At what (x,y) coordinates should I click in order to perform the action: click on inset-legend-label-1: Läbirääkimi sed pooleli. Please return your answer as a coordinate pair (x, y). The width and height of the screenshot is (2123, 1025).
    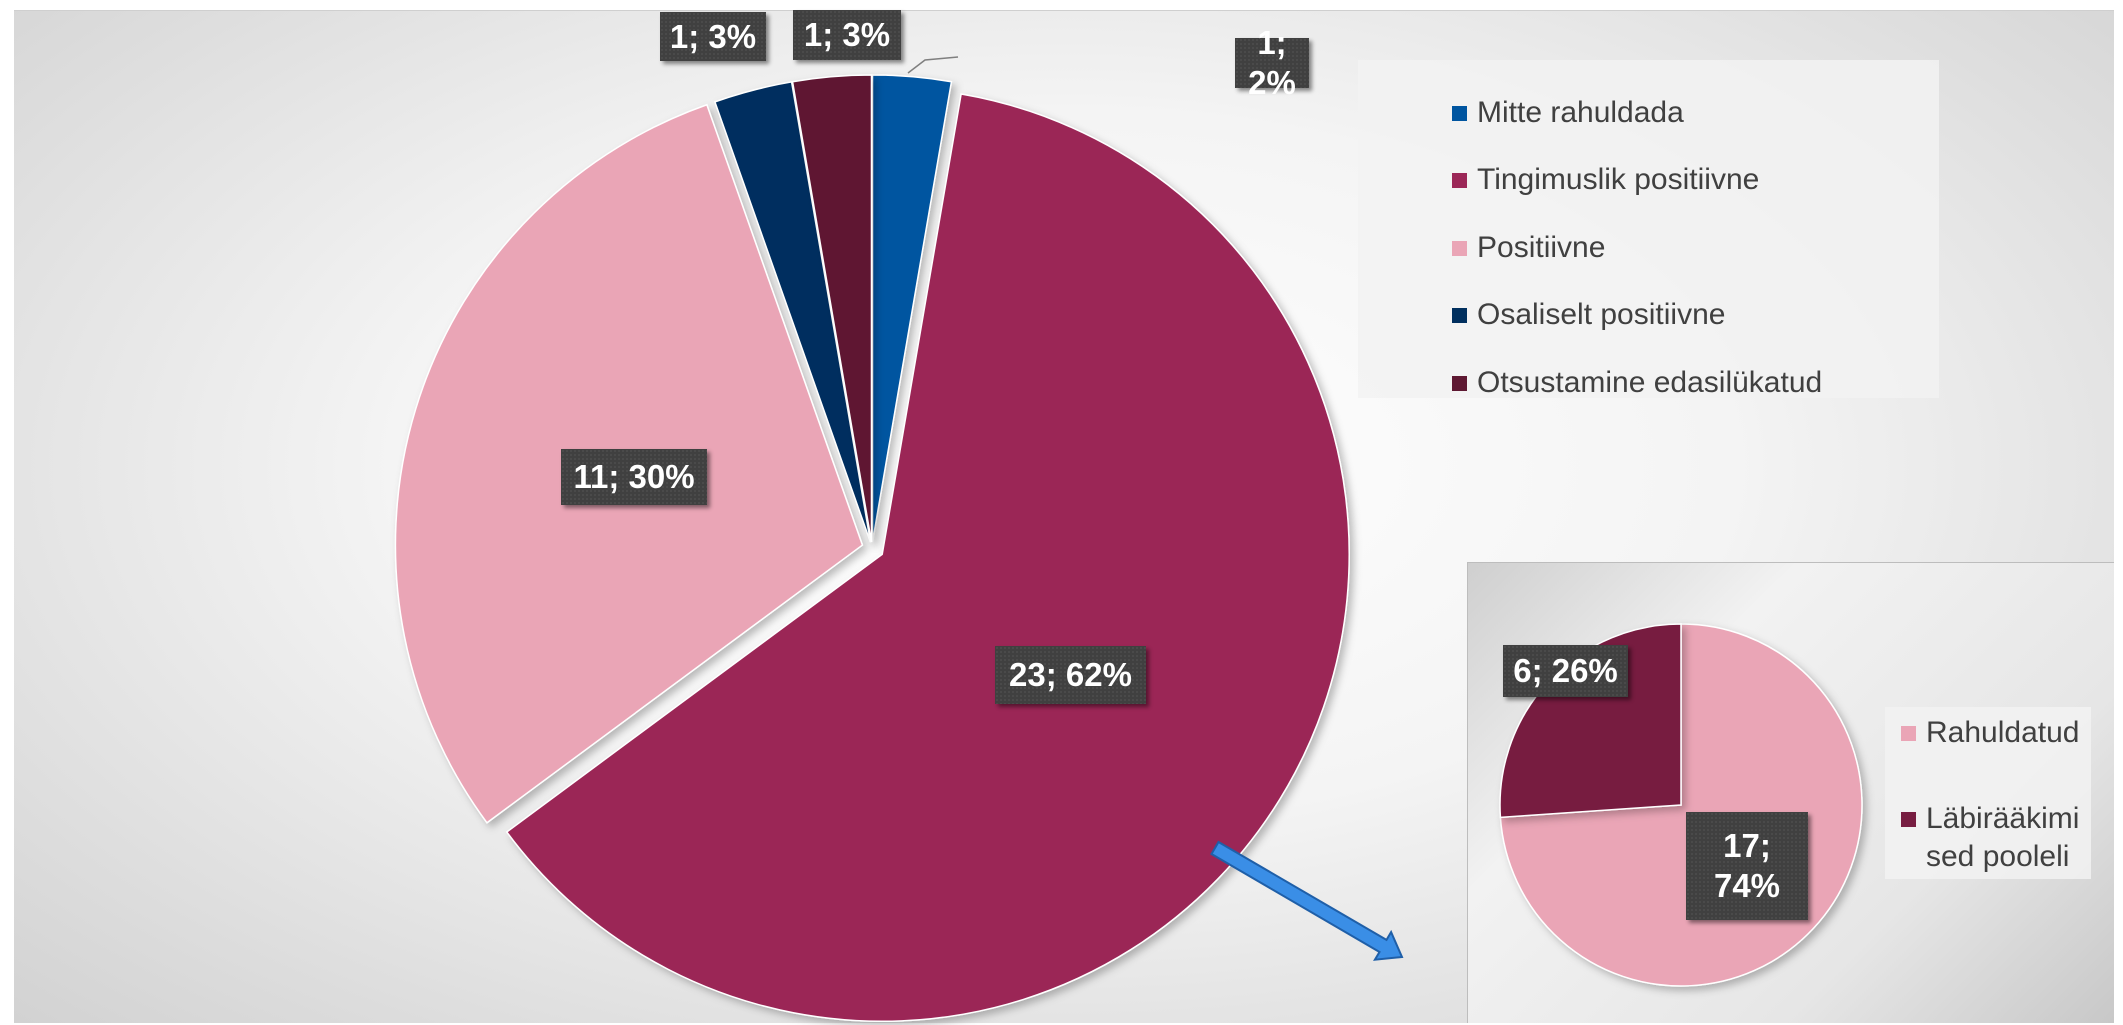
    Looking at the image, I should click on (2003, 837).